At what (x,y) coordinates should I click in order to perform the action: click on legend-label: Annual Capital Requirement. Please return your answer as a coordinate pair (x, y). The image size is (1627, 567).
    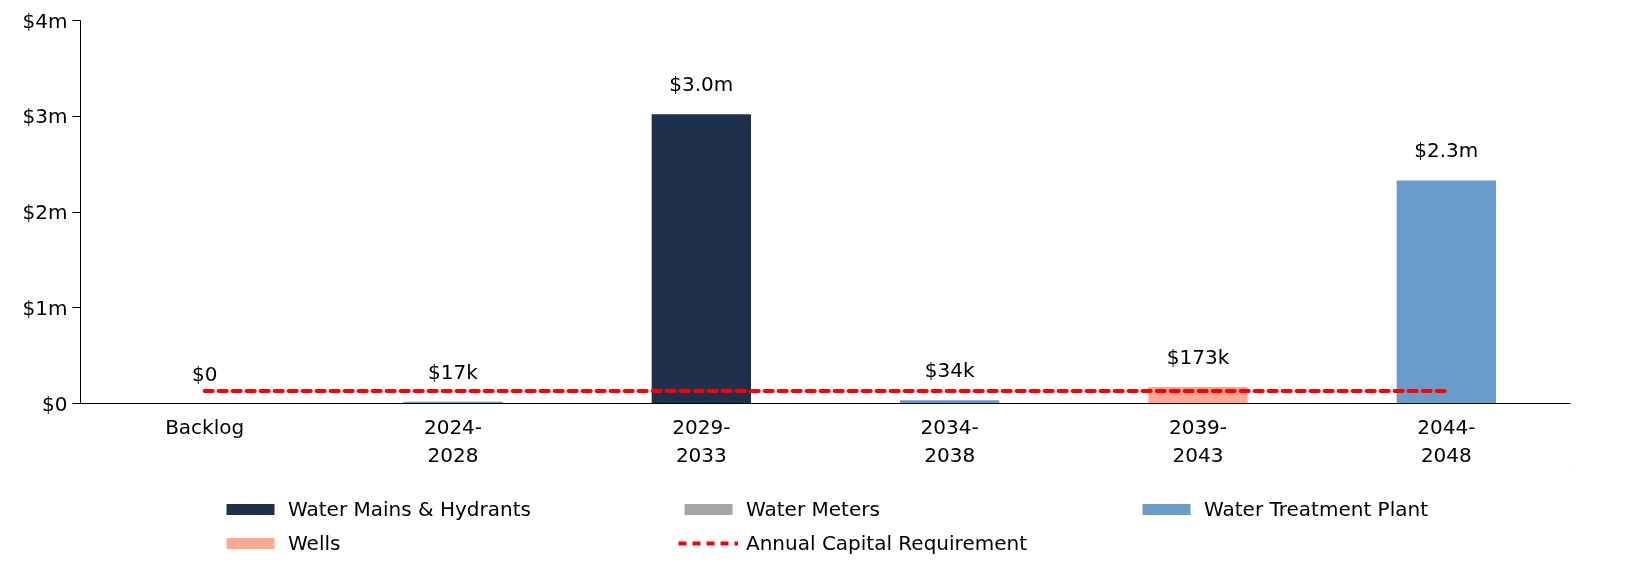
    Looking at the image, I should click on (887, 543).